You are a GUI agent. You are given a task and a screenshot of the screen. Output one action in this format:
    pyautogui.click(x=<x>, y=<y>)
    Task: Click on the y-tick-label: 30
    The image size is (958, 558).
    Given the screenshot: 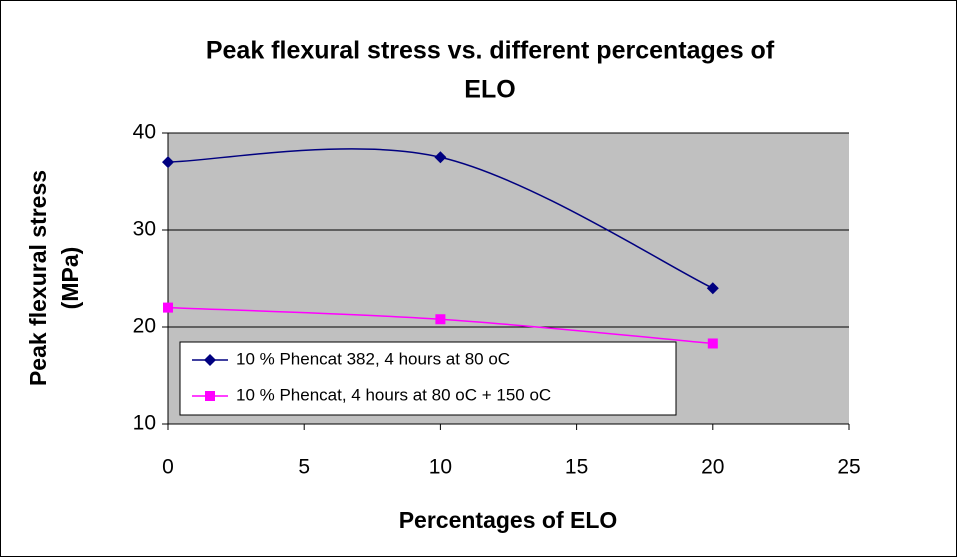 What is the action you would take?
    pyautogui.click(x=144, y=229)
    